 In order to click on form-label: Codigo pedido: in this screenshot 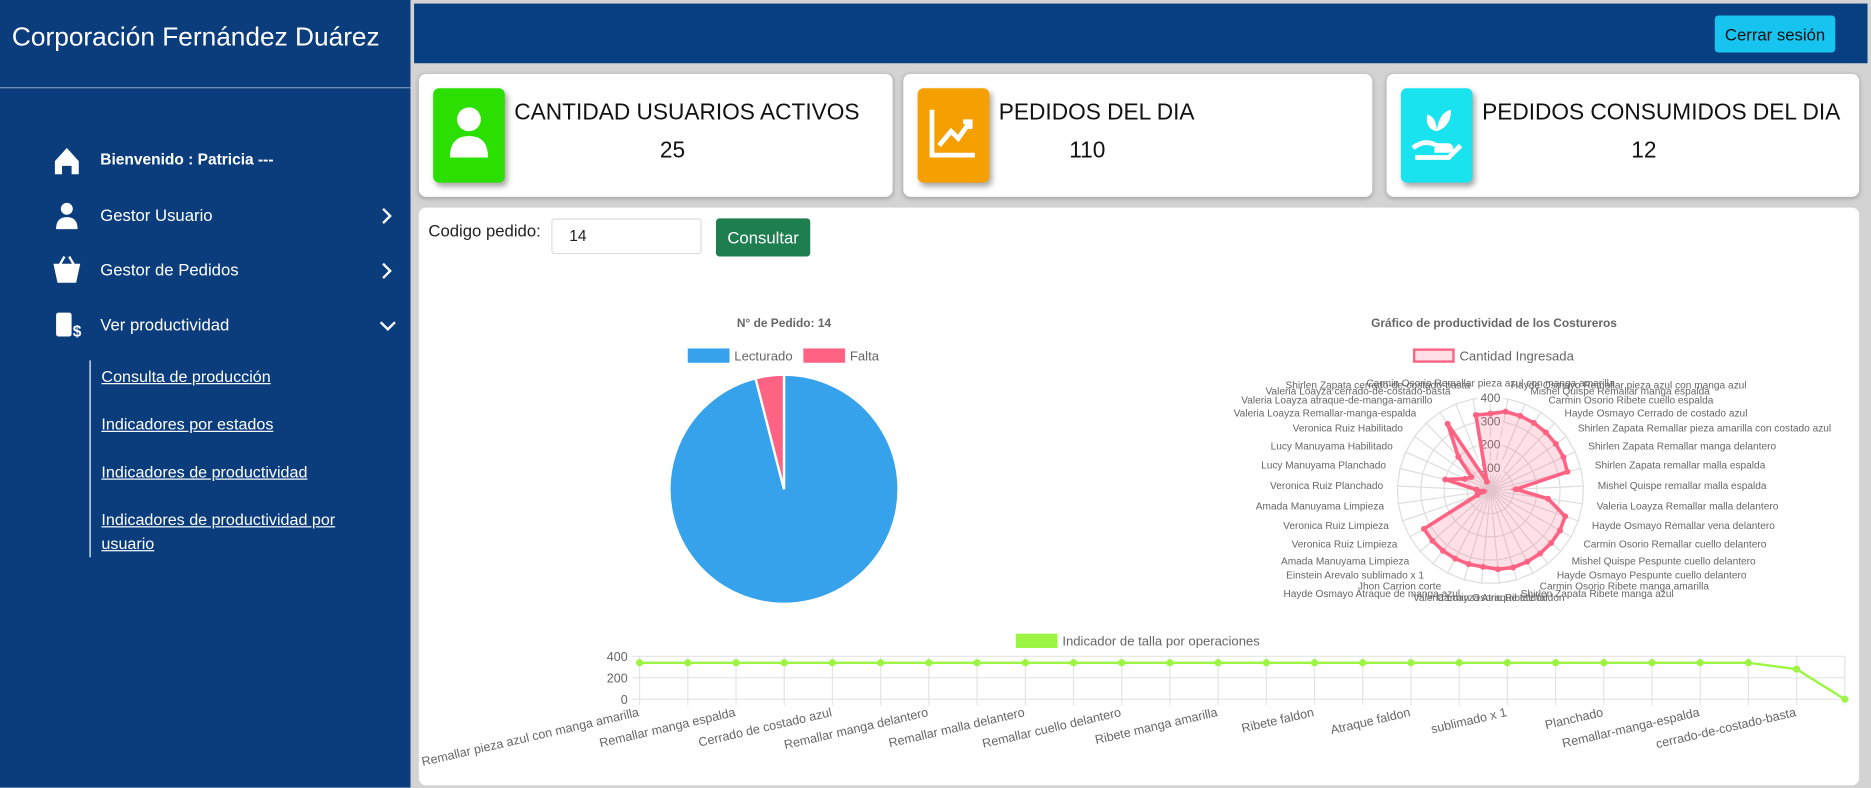, I will do `click(484, 230)`.